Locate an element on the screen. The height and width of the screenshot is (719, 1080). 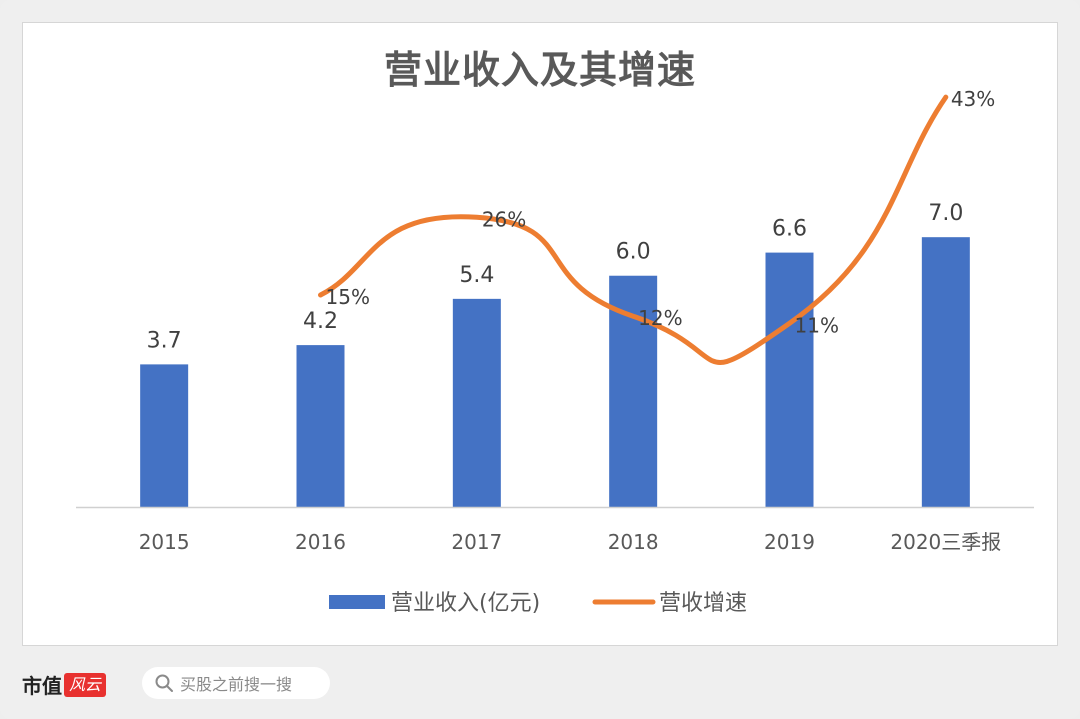
bar-value-label-2016: 4.2 is located at coordinates (320, 321).